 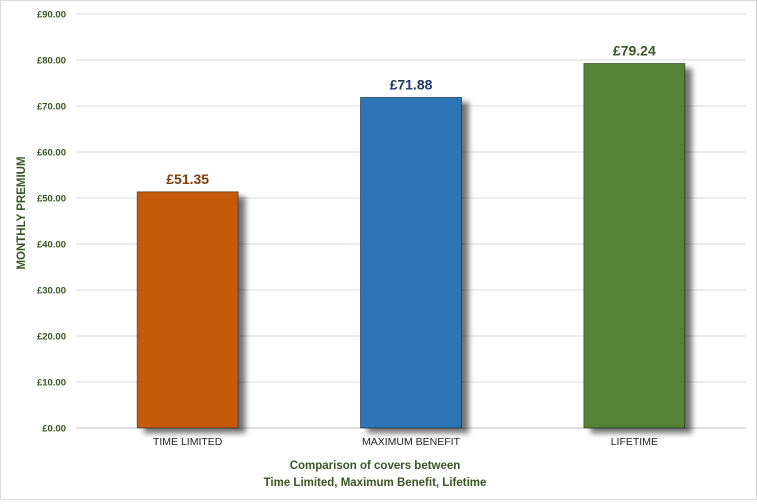 I want to click on x-tick-label: MAXIMUM BENEFIT, so click(x=411, y=442).